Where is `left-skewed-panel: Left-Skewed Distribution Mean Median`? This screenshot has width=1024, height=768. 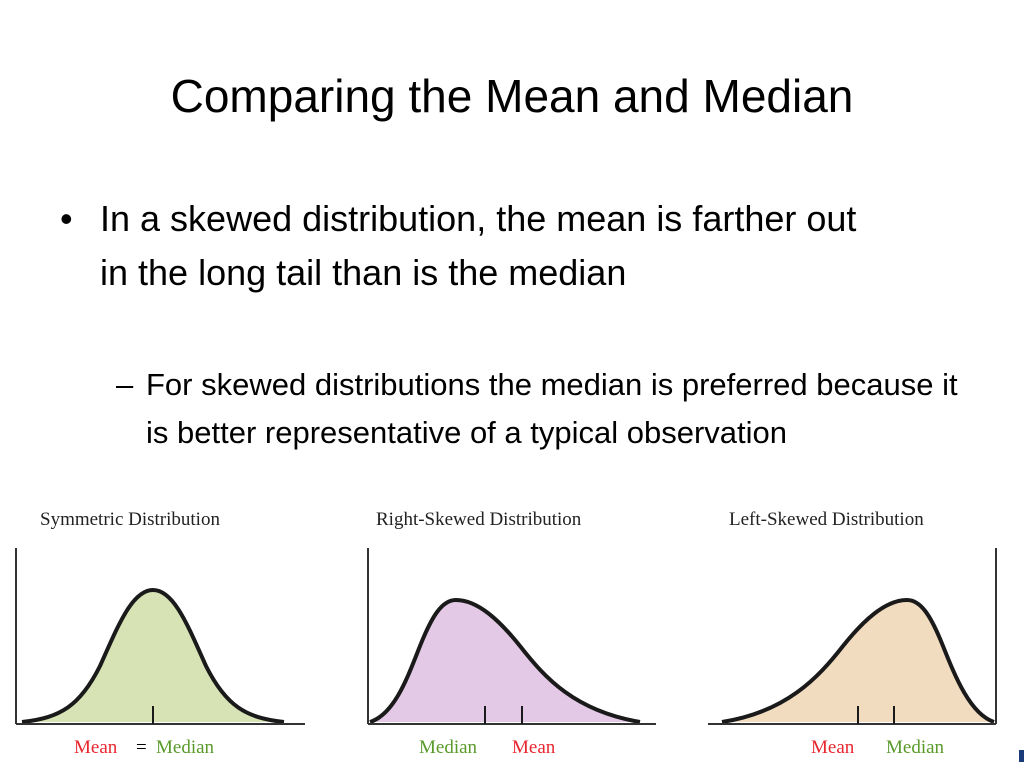 left-skewed-panel: Left-Skewed Distribution Mean Median is located at coordinates (852, 633).